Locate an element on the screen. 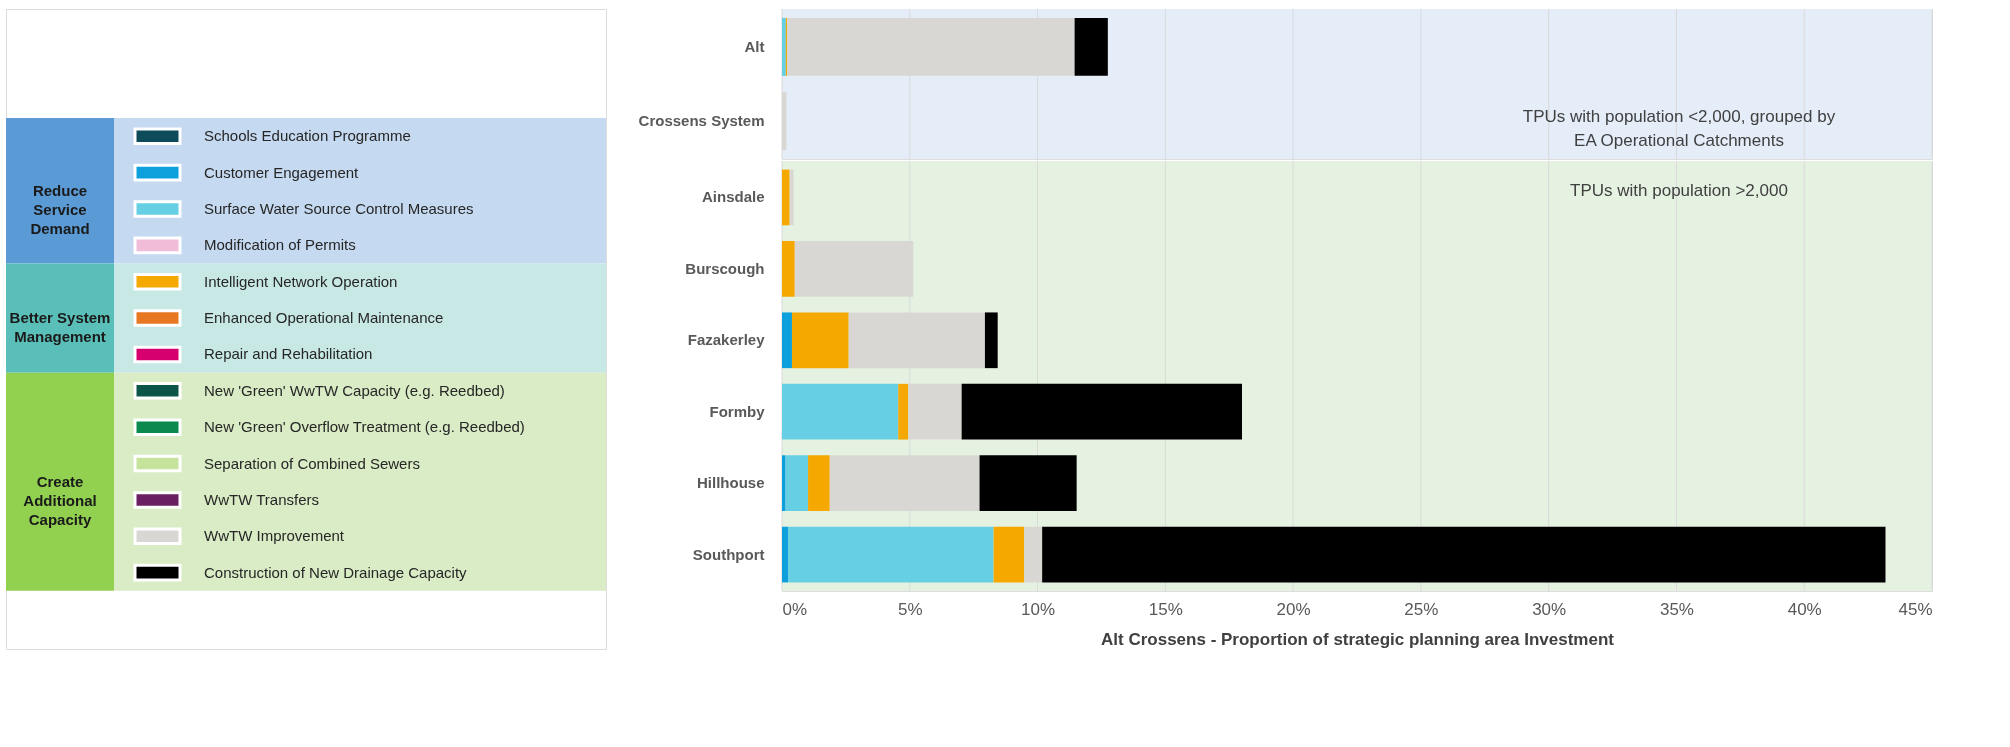 Image resolution: width=2010 pixels, height=747 pixels. legend-label: Intelligent Network Operation is located at coordinates (301, 281).